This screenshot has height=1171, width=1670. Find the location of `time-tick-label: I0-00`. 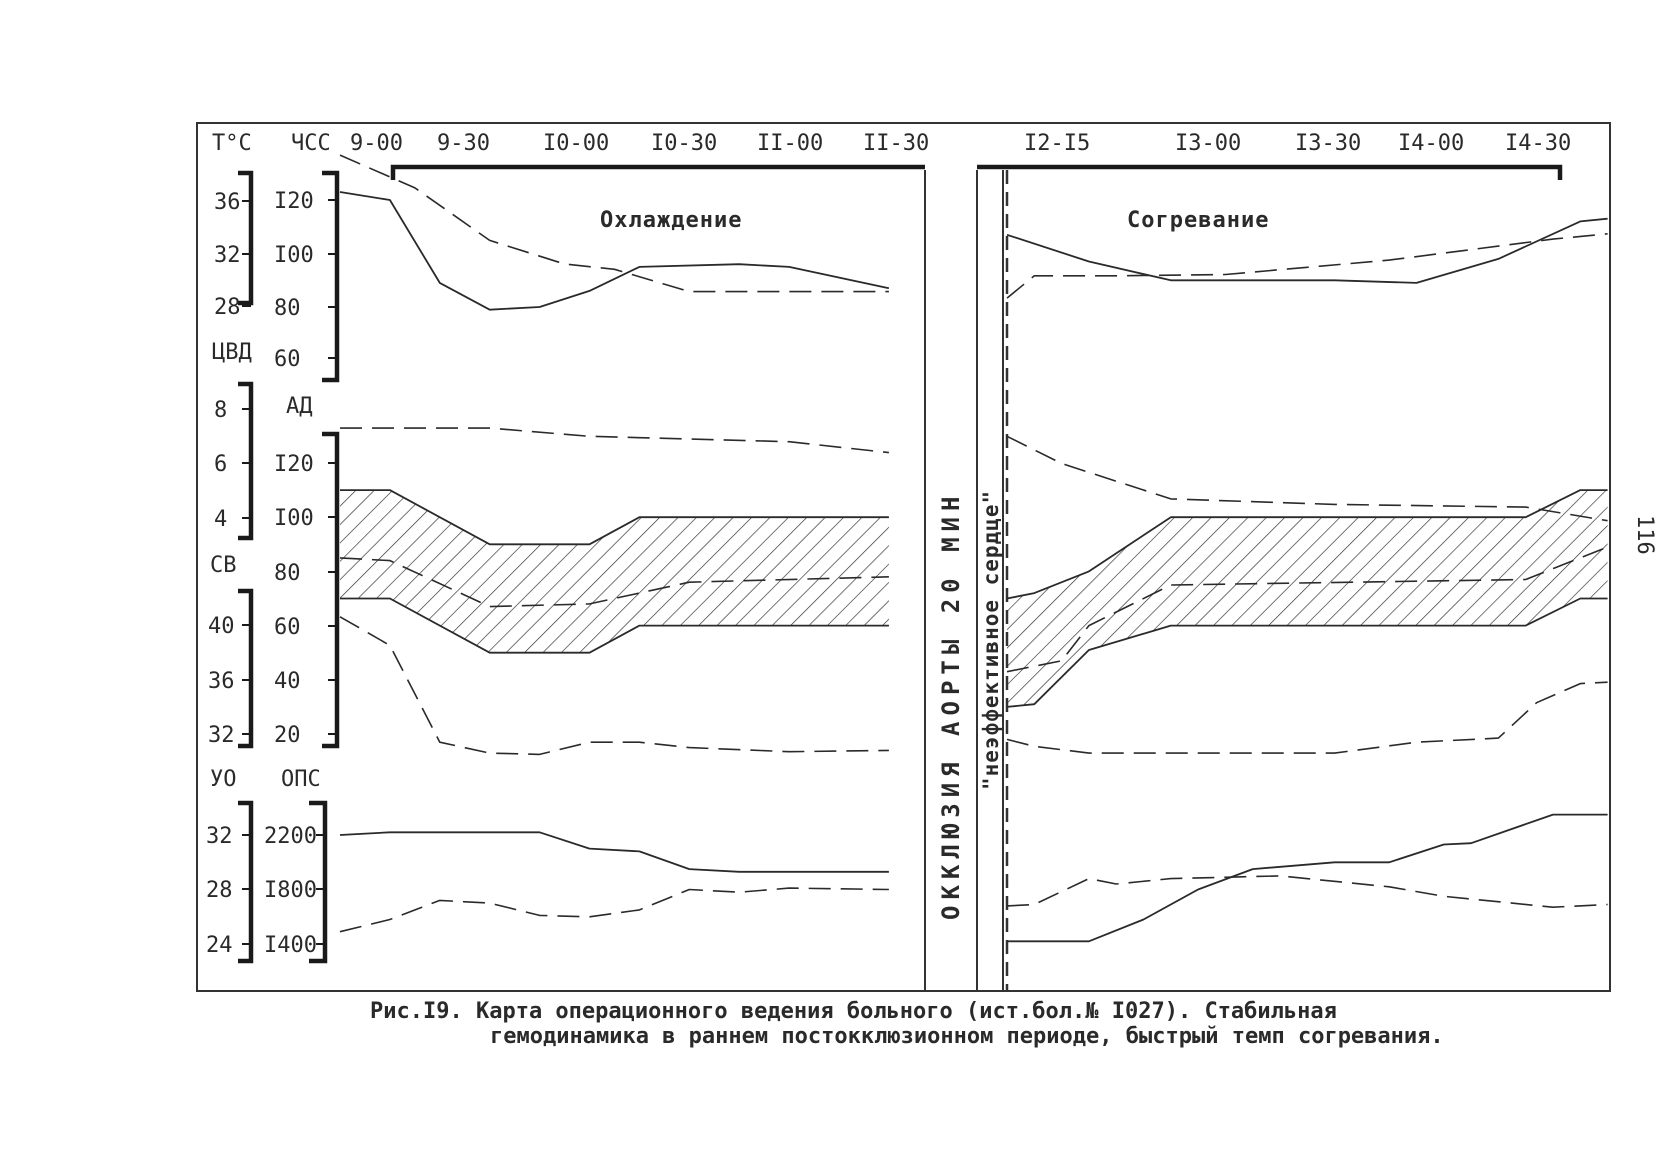

time-tick-label: I0-00 is located at coordinates (576, 143).